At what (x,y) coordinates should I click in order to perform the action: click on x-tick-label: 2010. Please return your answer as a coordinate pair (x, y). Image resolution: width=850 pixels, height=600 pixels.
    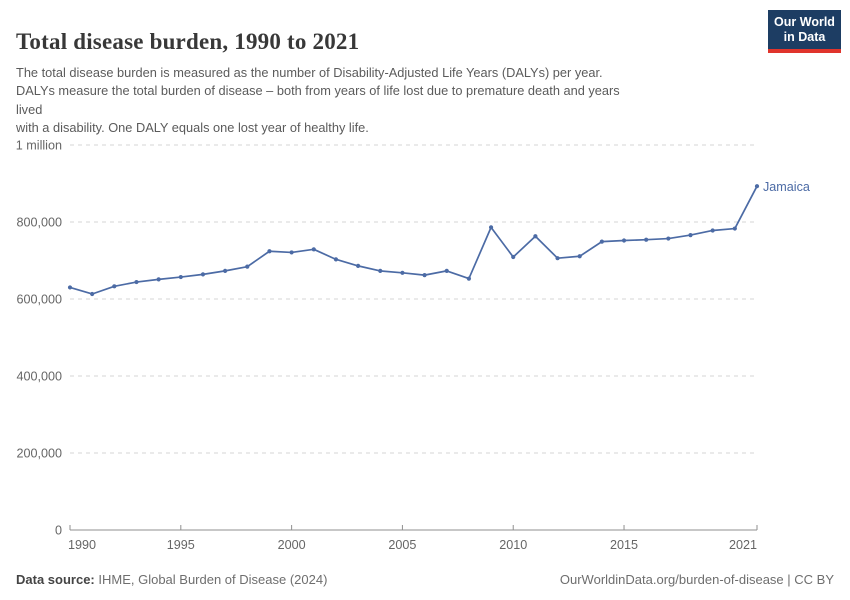
    Looking at the image, I should click on (513, 545).